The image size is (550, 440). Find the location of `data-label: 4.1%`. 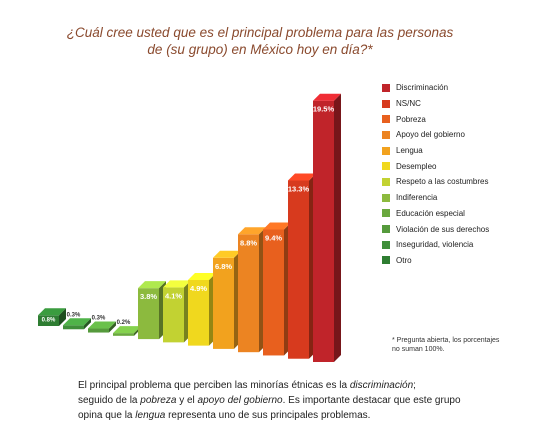

data-label: 4.1% is located at coordinates (173, 295).